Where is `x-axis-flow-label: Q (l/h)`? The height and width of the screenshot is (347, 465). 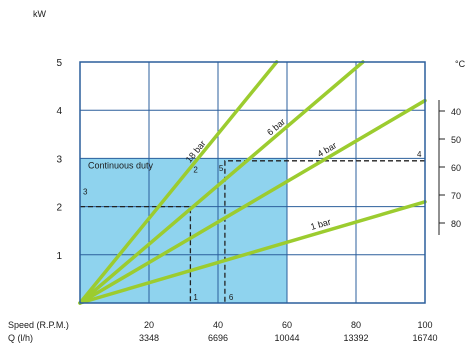
x-axis-flow-label: Q (l/h) is located at coordinates (20, 338).